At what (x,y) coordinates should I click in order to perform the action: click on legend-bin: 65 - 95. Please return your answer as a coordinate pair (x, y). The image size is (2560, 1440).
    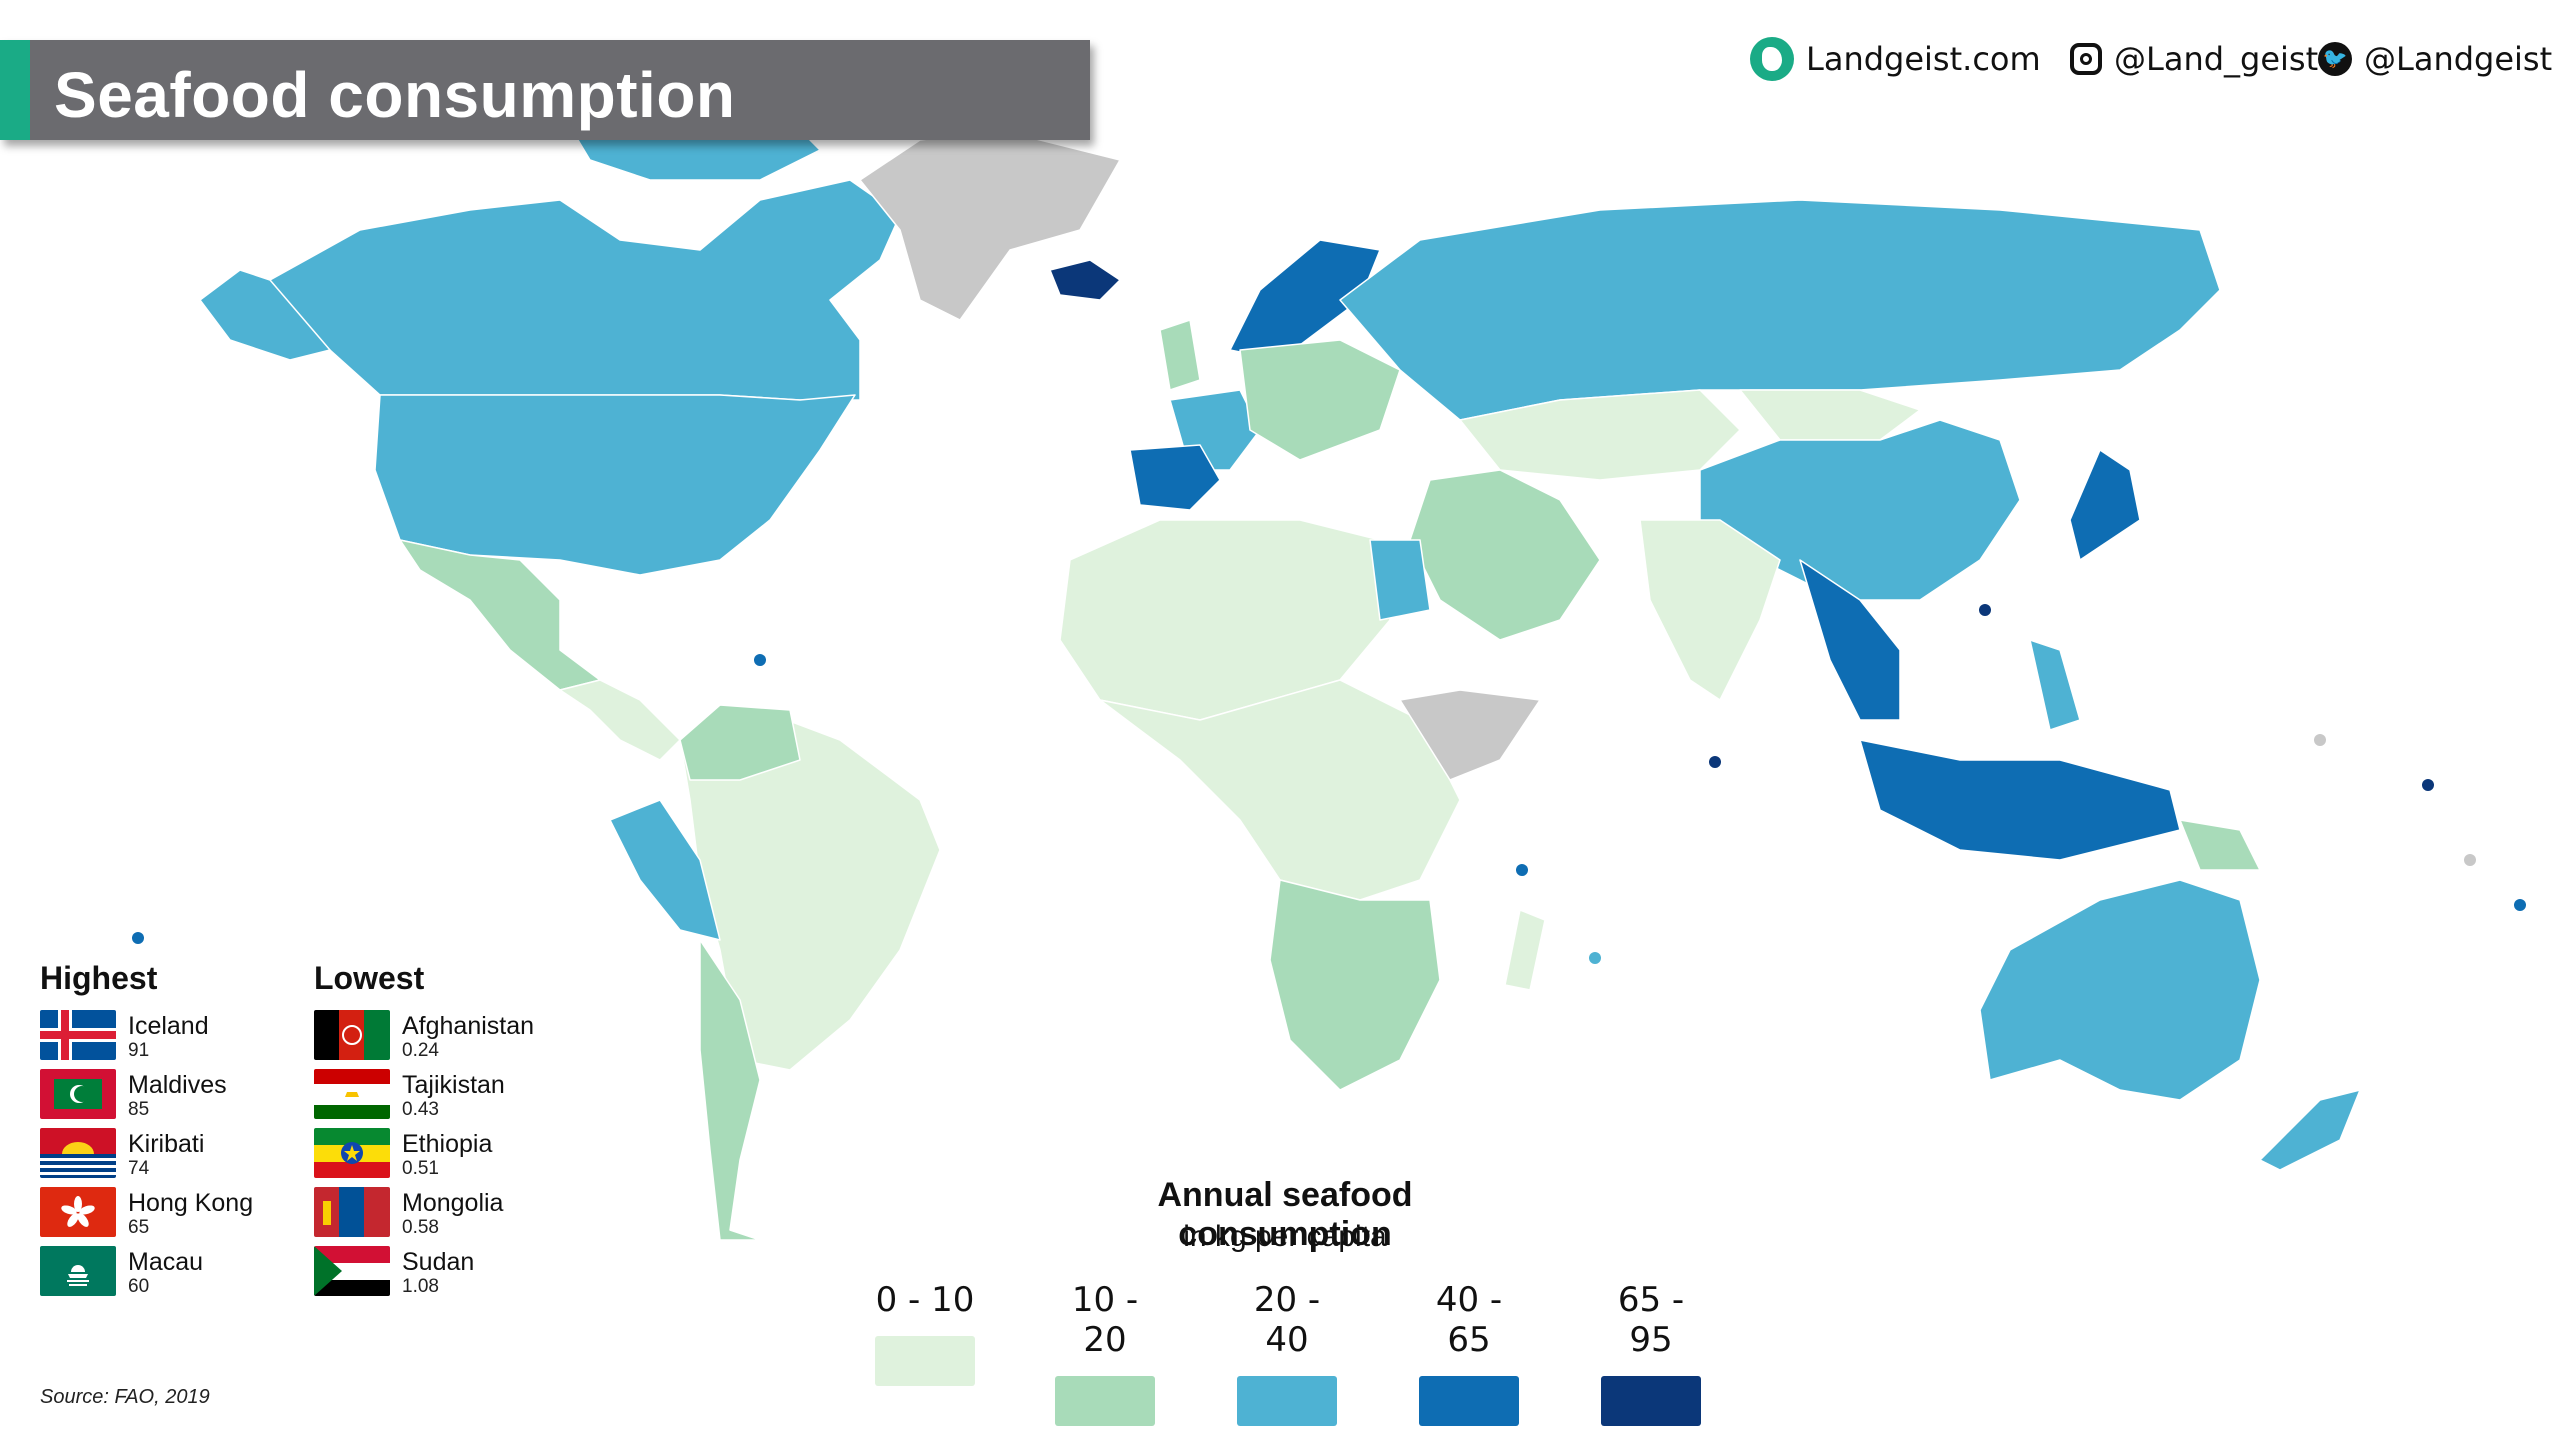
    Looking at the image, I should click on (1651, 1353).